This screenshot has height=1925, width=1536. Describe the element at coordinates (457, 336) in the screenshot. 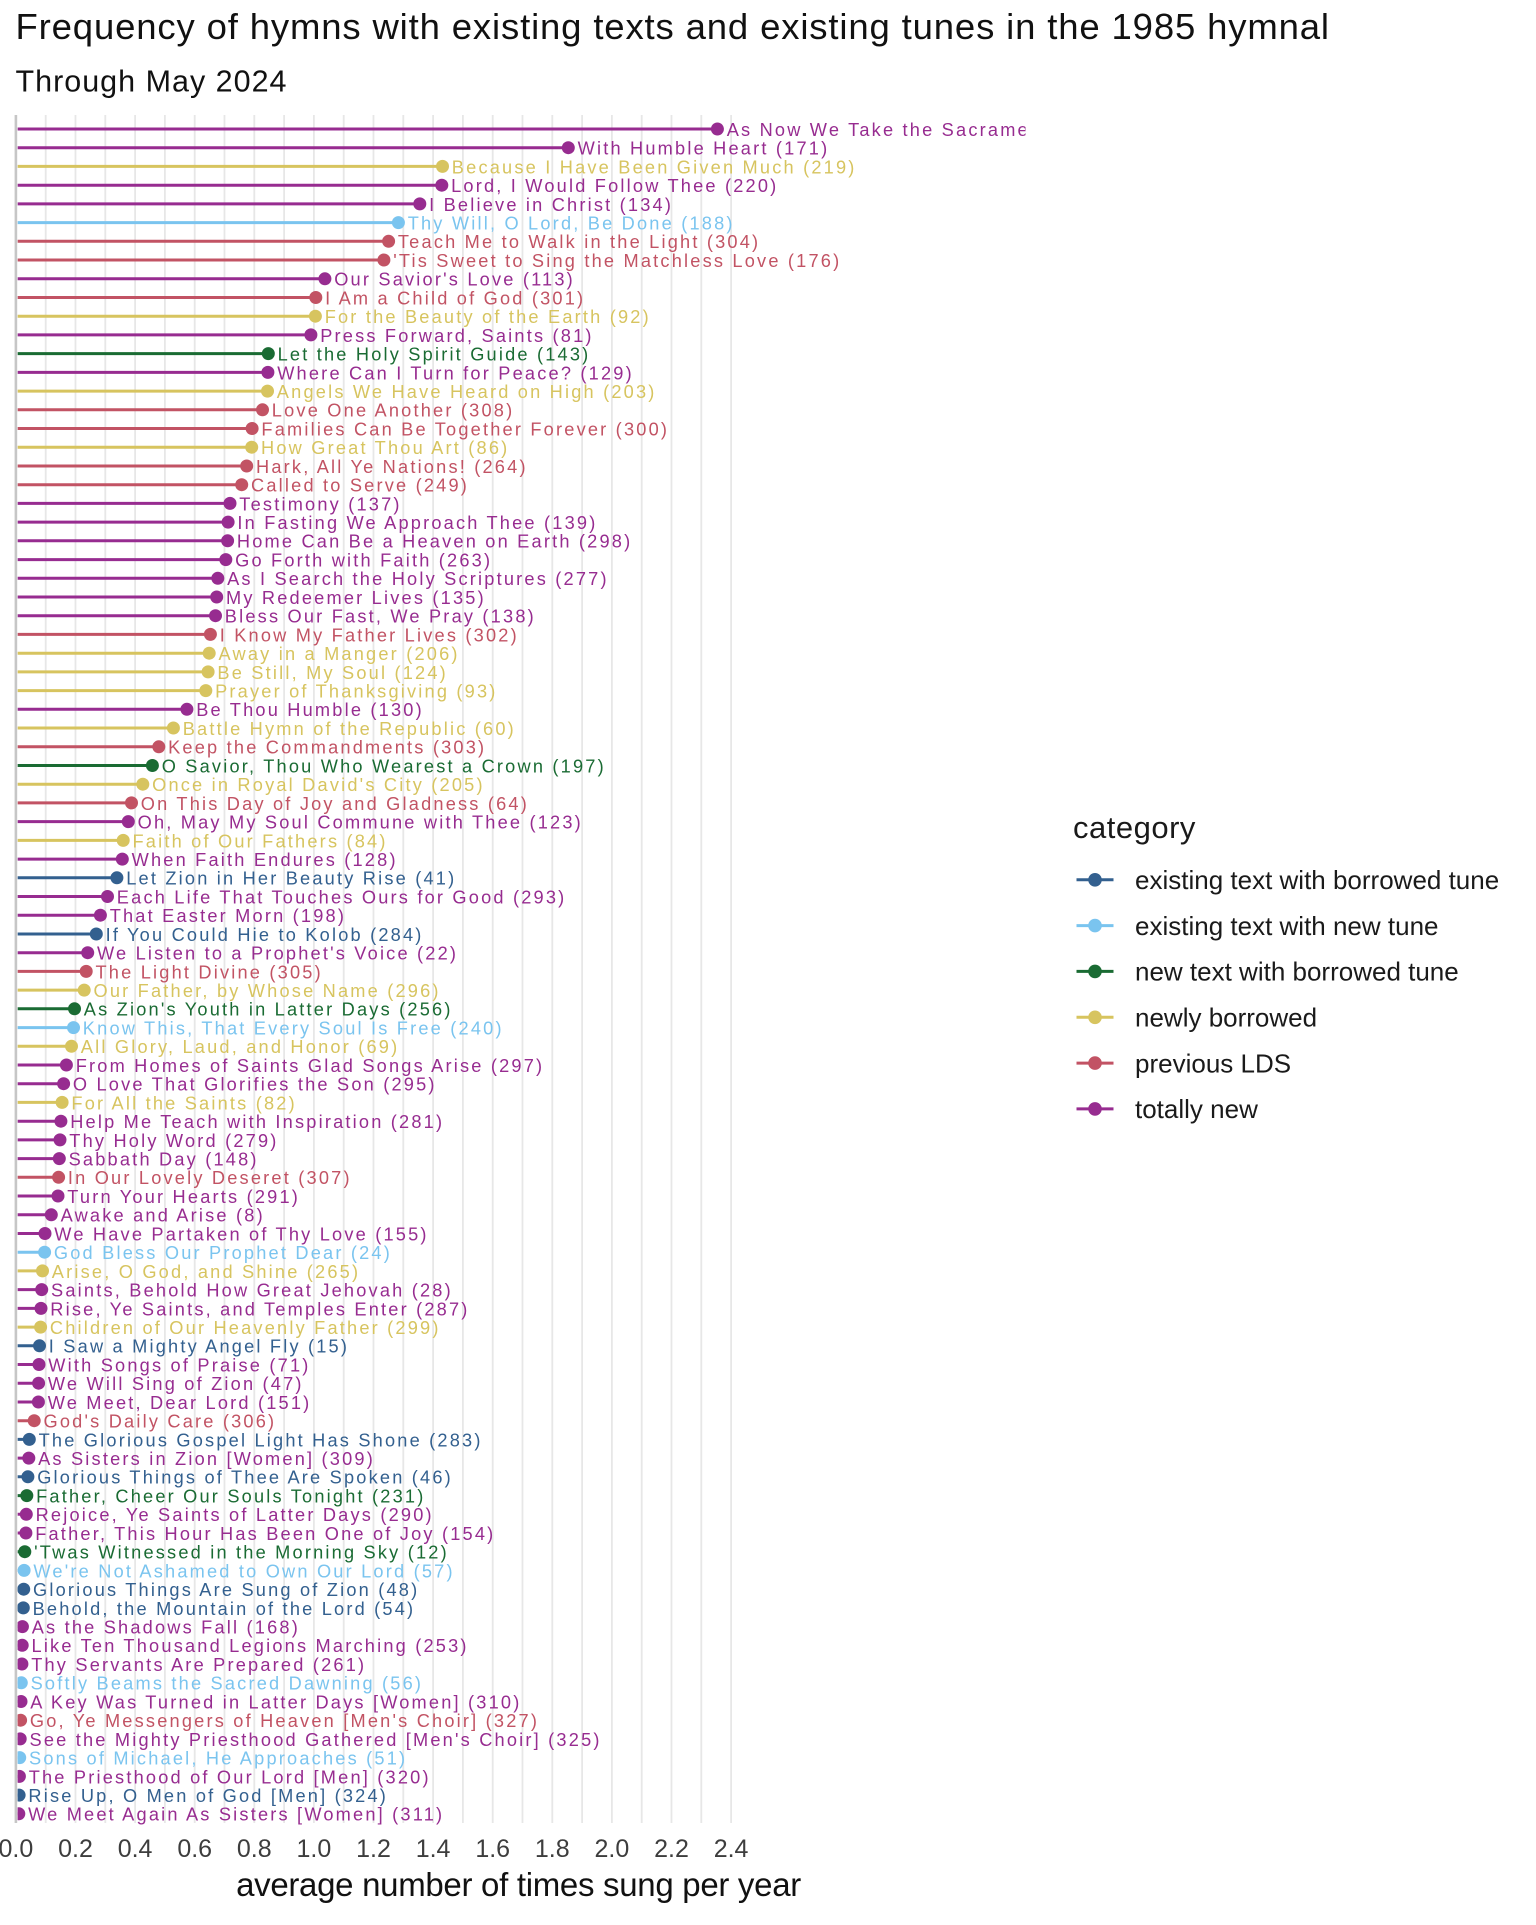

I see `svg-text: Press Forward, Saints (81)` at that location.